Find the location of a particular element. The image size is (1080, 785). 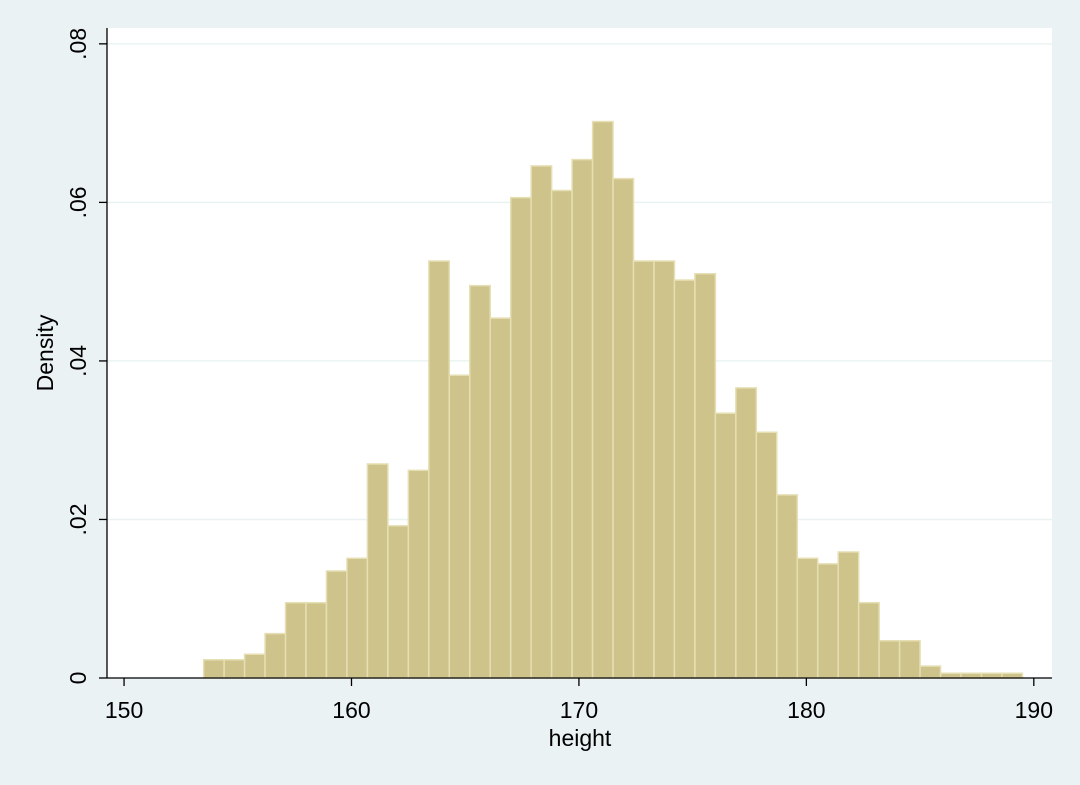

y-tick-label: .06 is located at coordinates (78, 202).